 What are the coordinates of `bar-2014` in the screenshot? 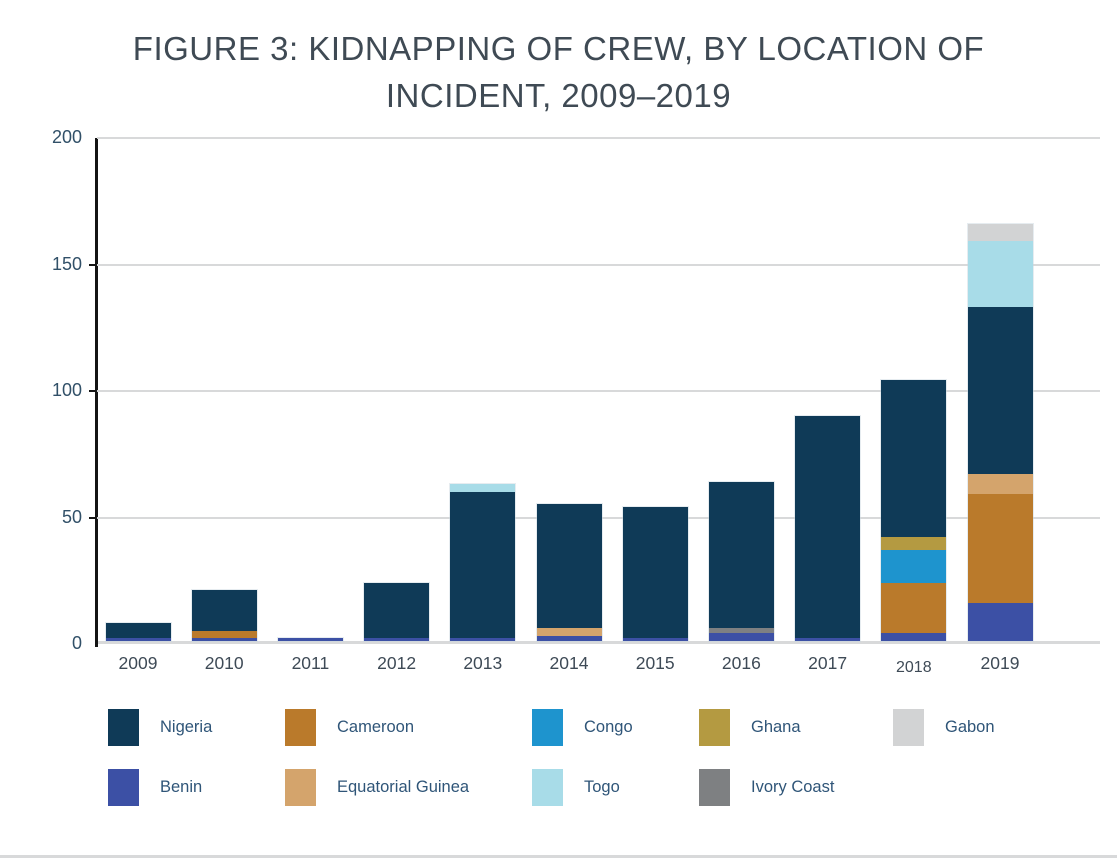 It's located at (569, 572).